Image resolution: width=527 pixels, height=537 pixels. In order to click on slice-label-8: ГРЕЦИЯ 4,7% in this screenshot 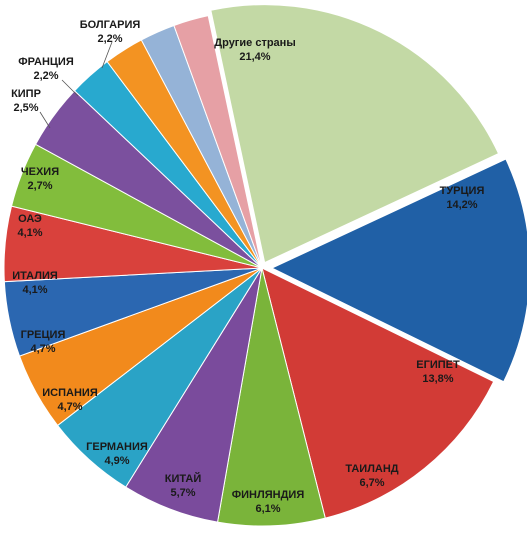, I will do `click(43, 342)`.